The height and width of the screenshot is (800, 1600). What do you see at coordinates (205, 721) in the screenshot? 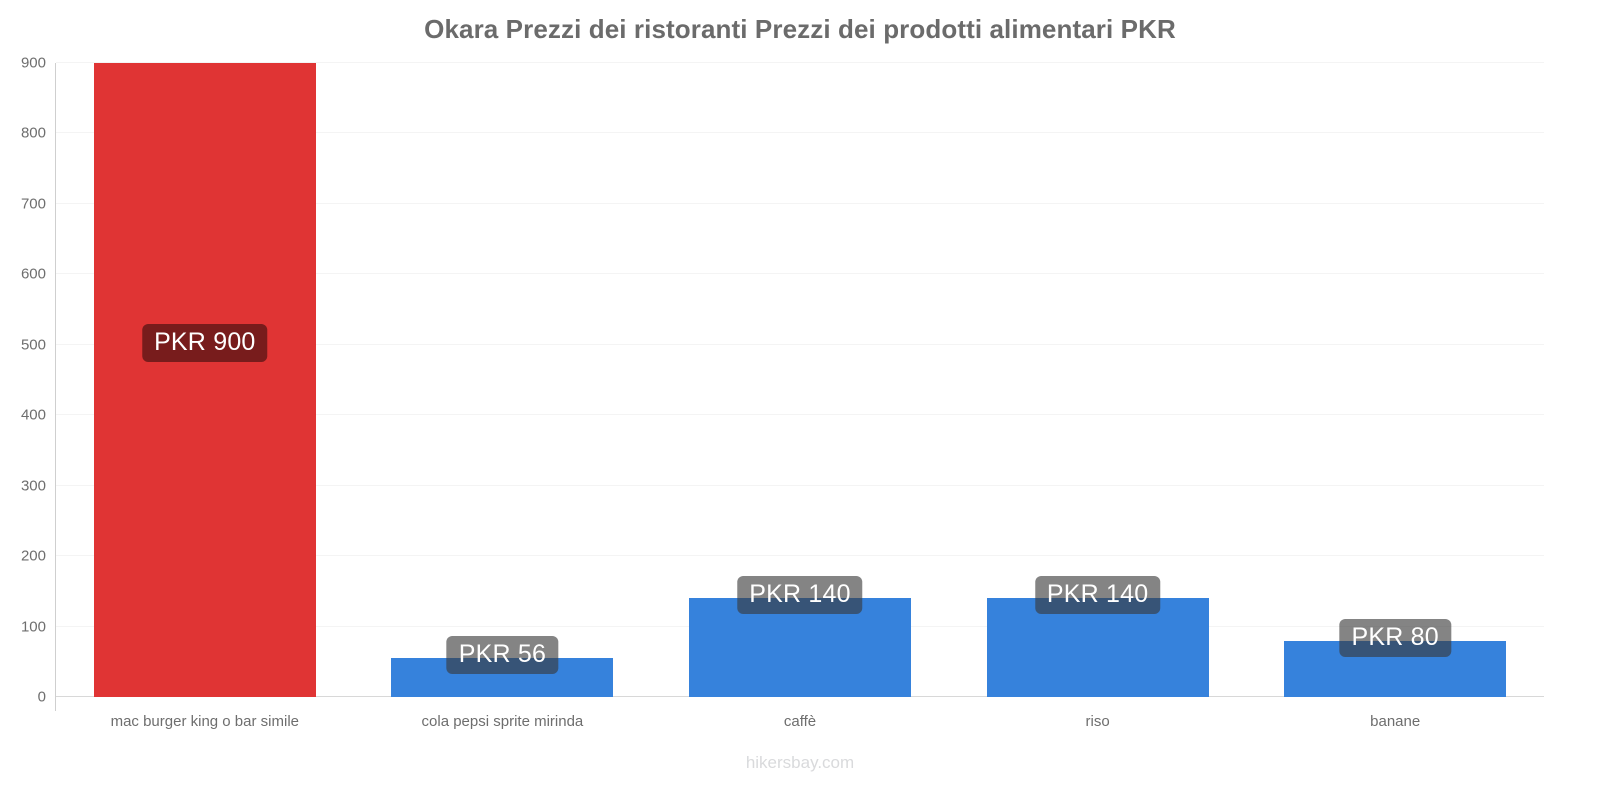
I see `x-axis-category-label: mac burger king o bar simile` at bounding box center [205, 721].